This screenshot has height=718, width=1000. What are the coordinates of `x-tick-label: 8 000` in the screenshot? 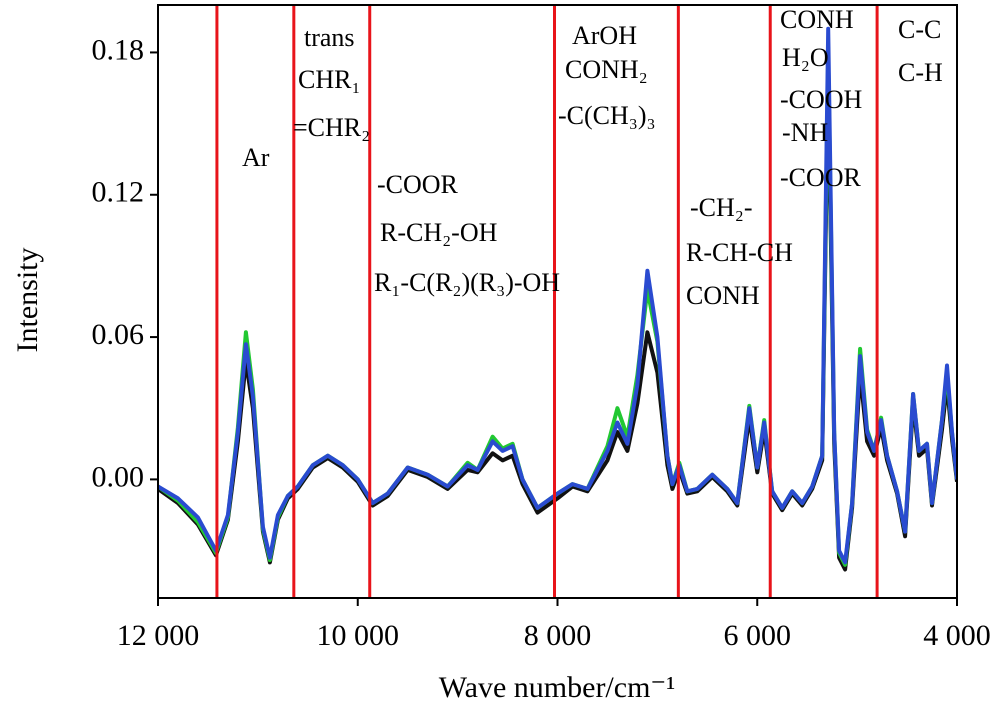 It's located at (558, 635).